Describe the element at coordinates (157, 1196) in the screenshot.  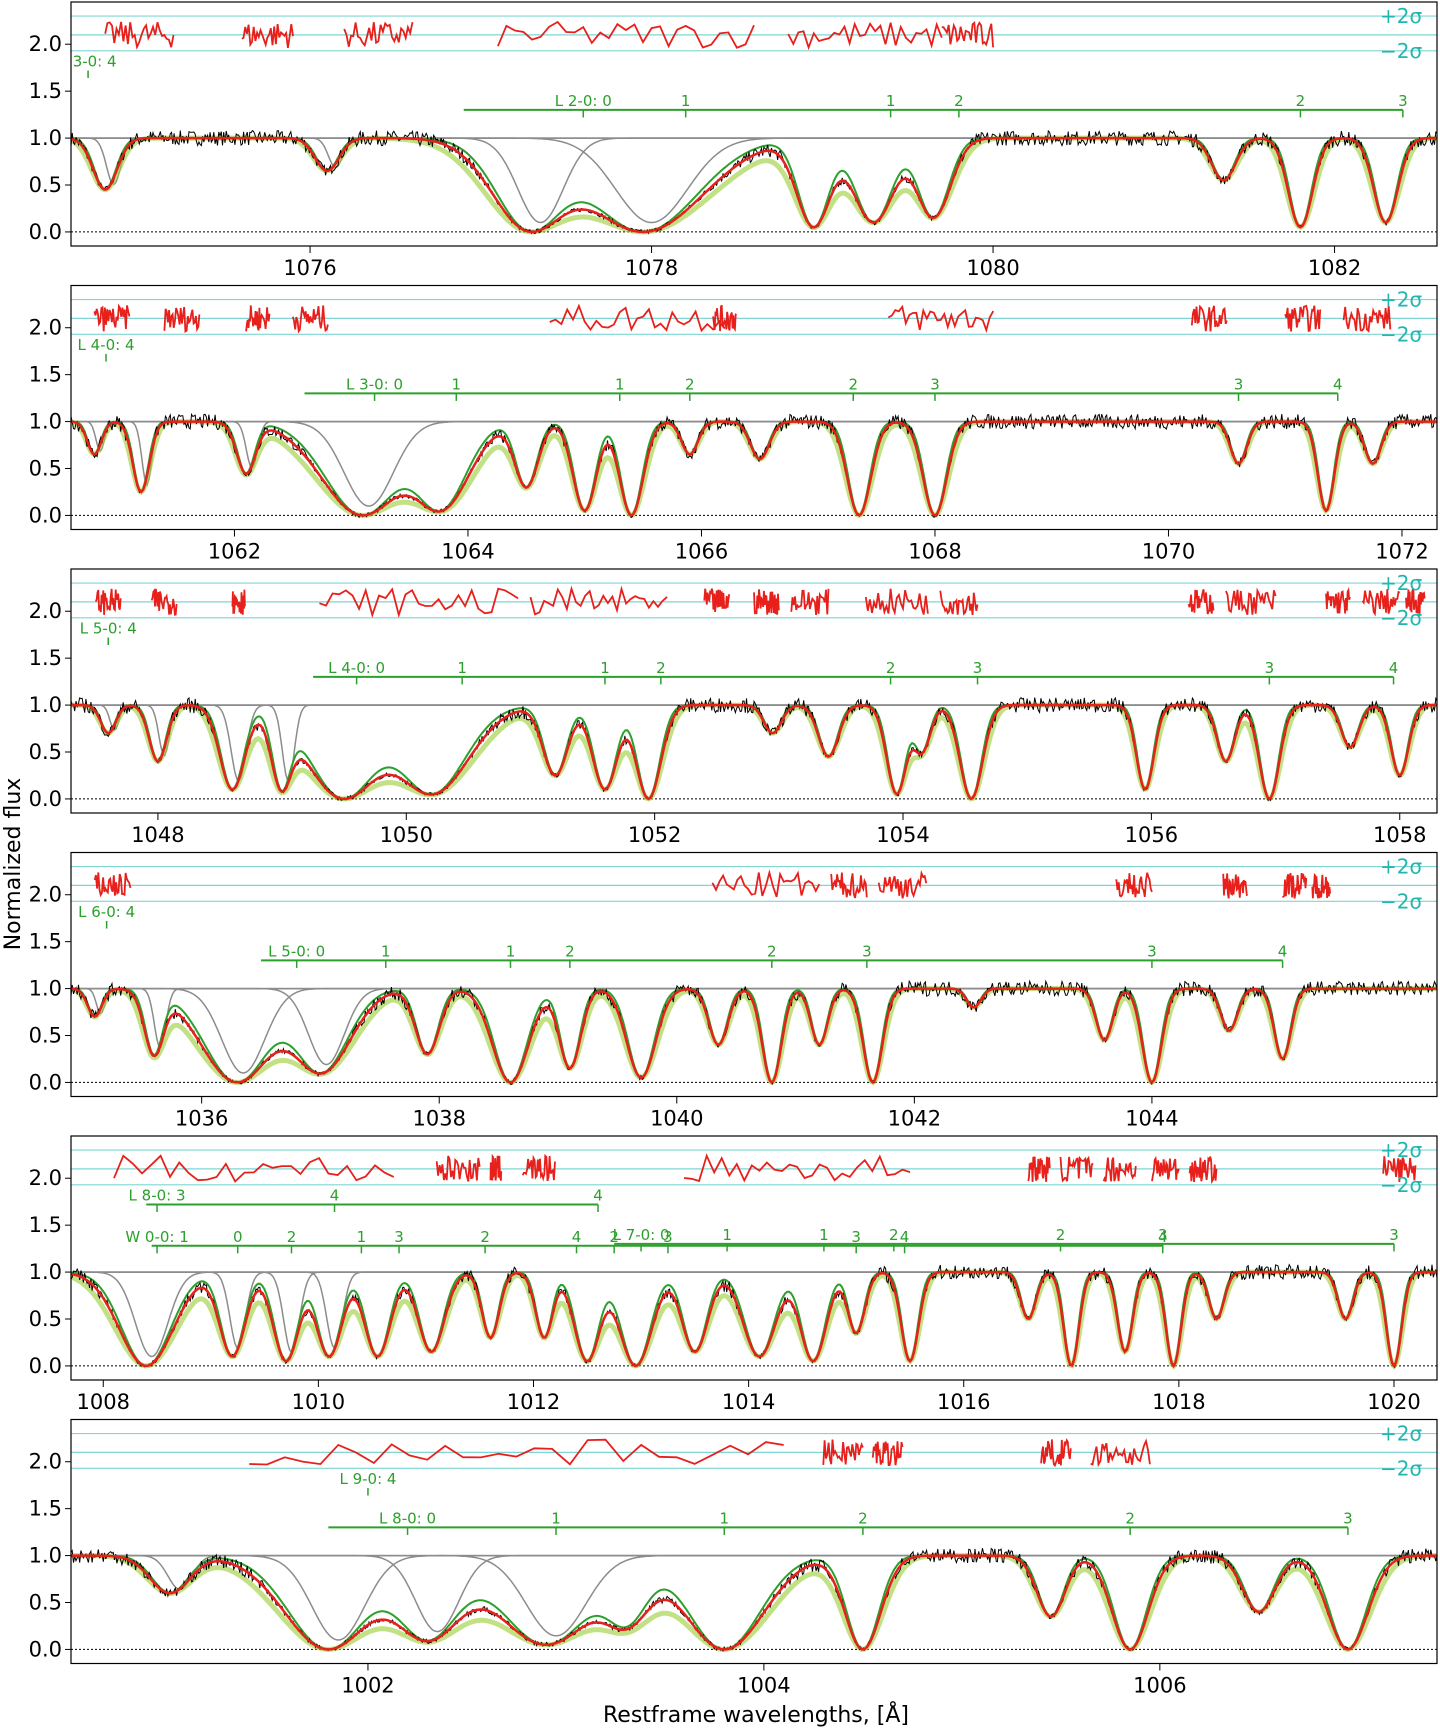
I see `line-id-label: L 8-0: 3` at that location.